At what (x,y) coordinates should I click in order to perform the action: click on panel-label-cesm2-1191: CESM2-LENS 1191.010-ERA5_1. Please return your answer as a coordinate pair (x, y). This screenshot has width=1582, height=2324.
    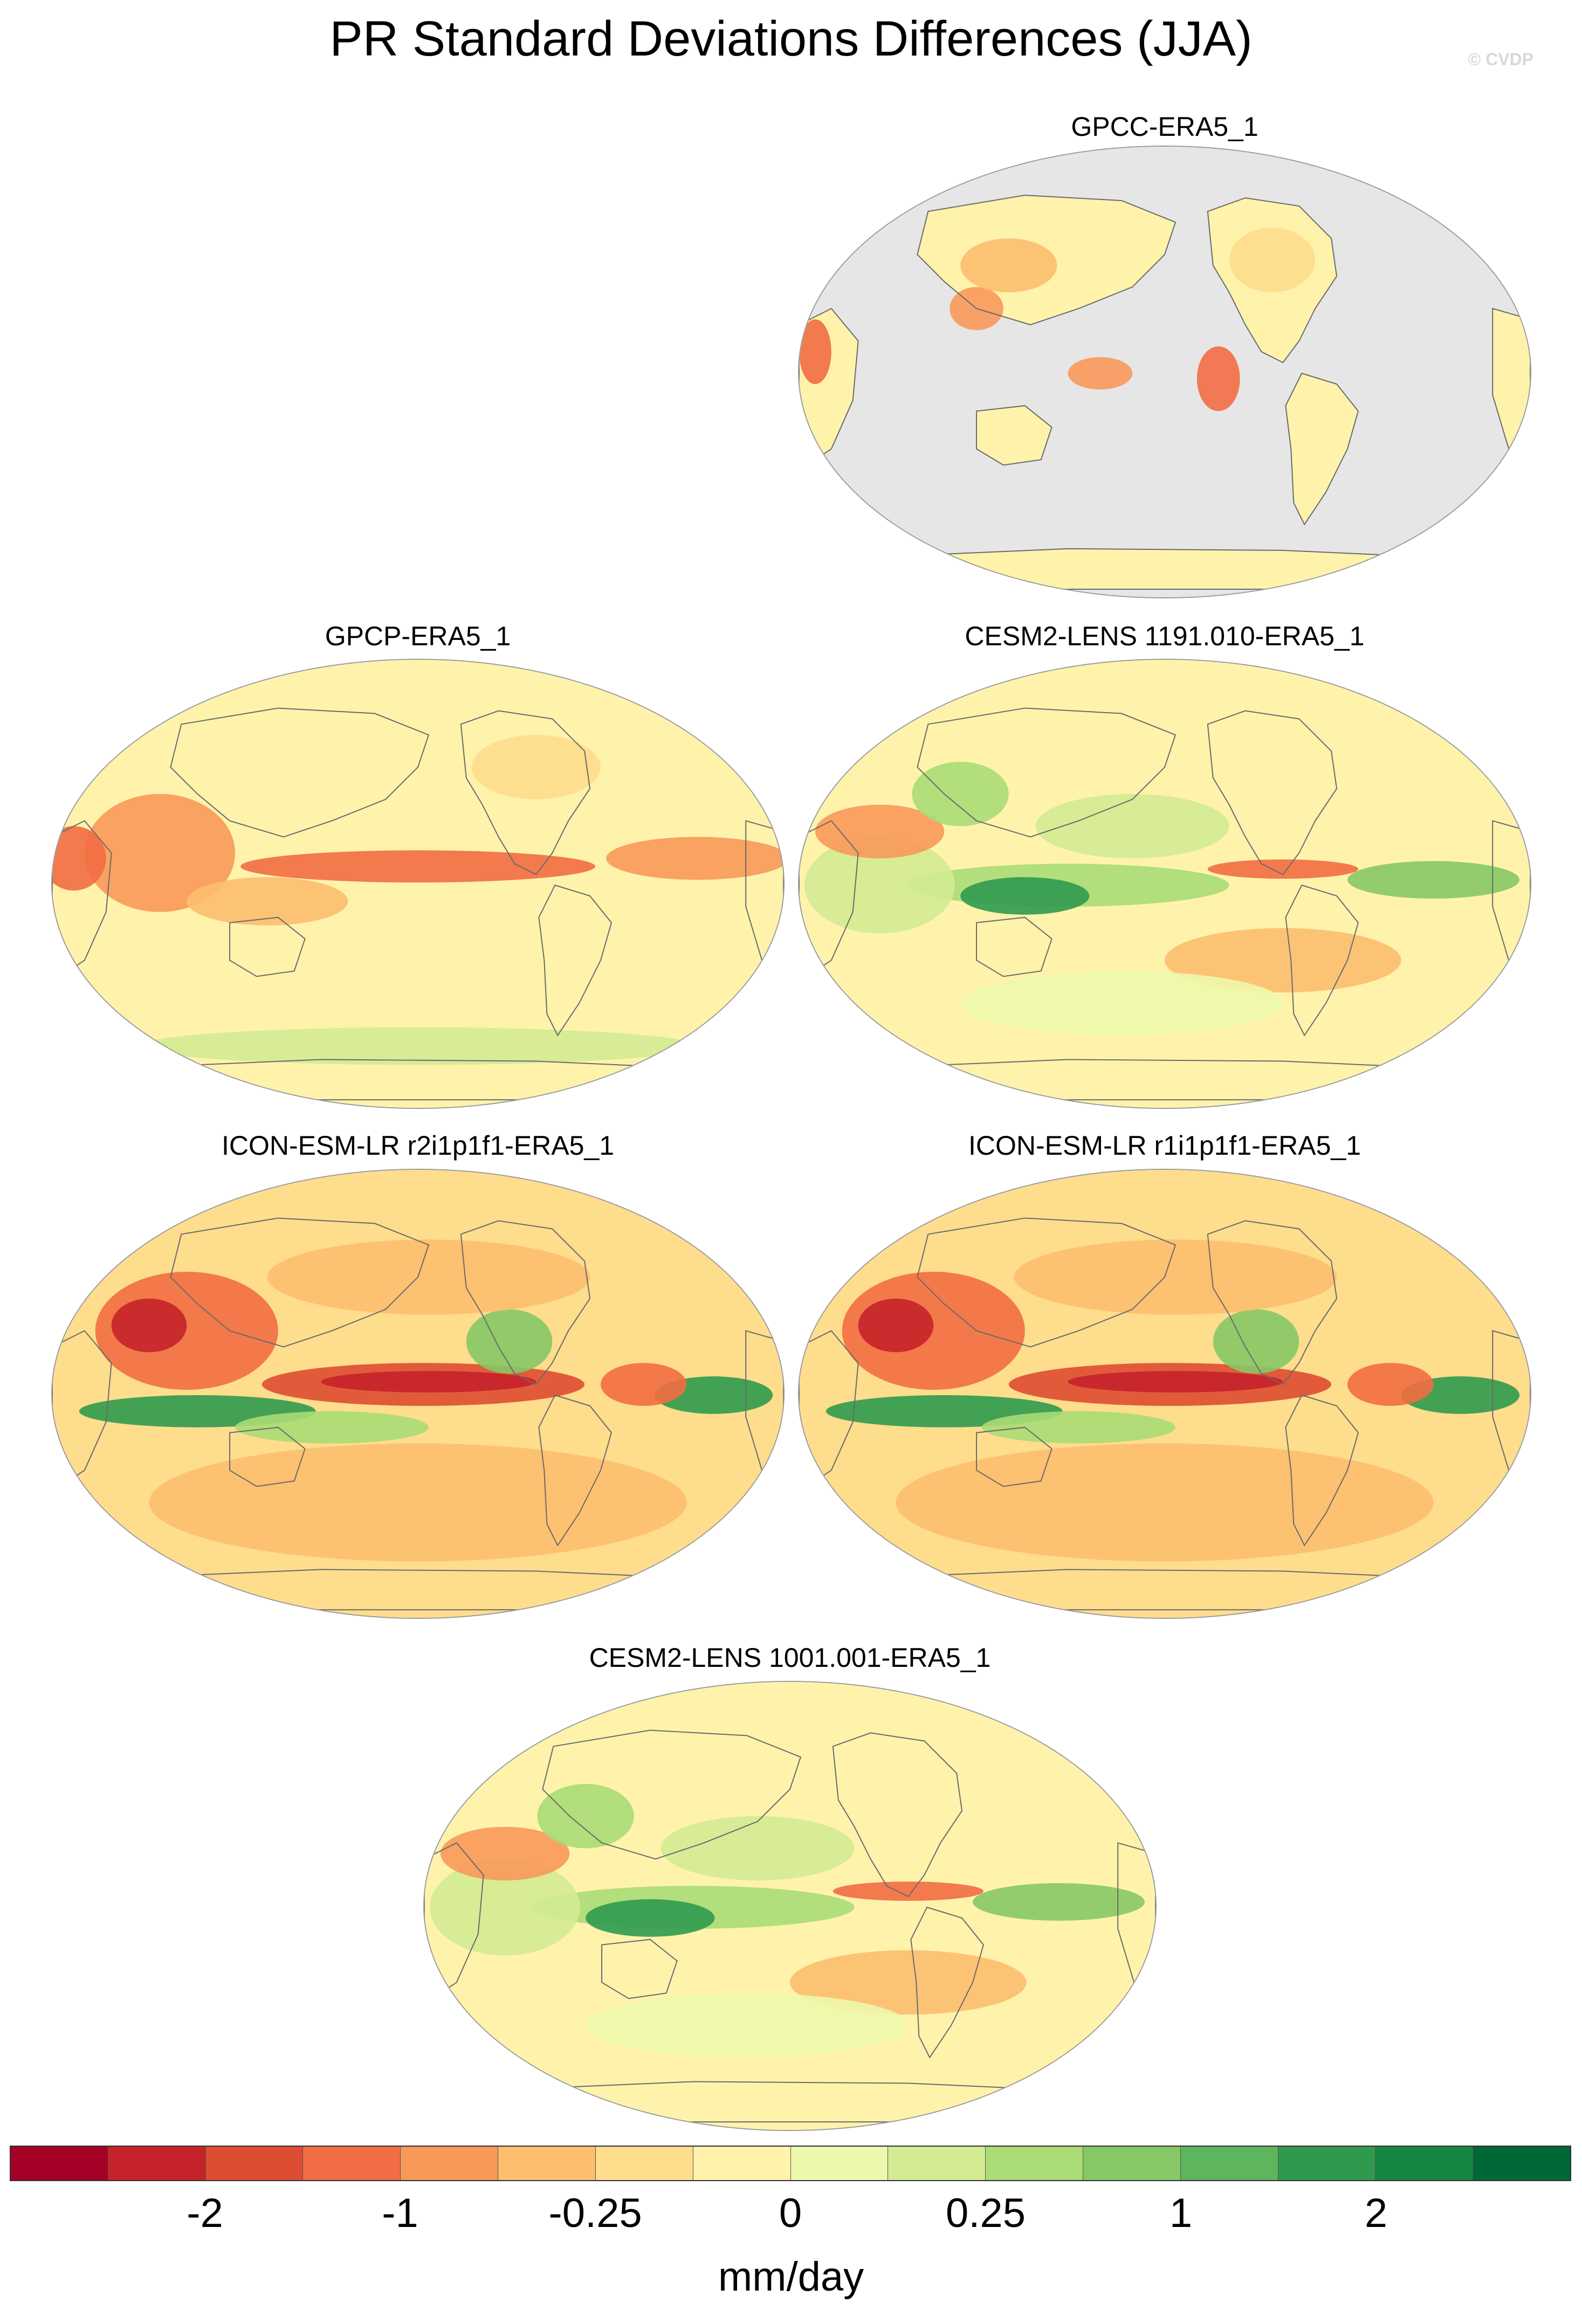
    Looking at the image, I should click on (1165, 636).